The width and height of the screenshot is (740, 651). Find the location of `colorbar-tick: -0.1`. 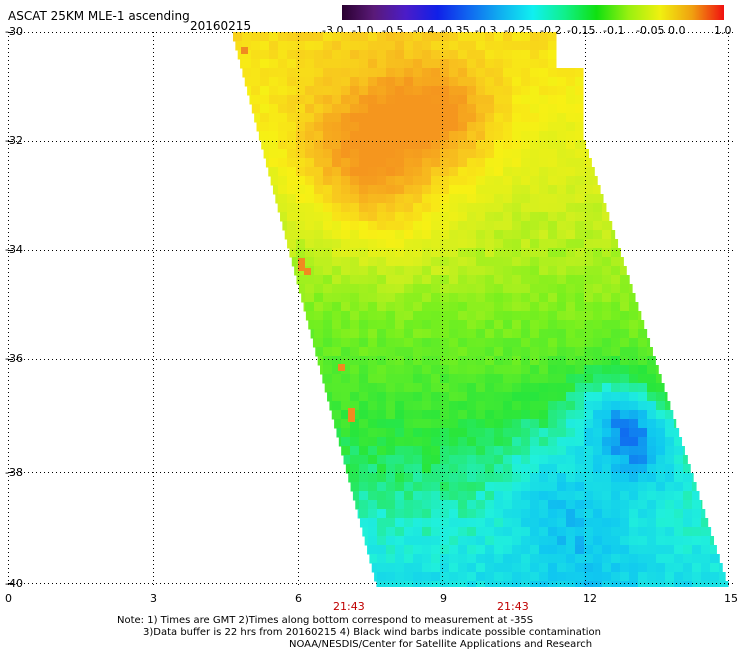

colorbar-tick: -0.1 is located at coordinates (614, 30).